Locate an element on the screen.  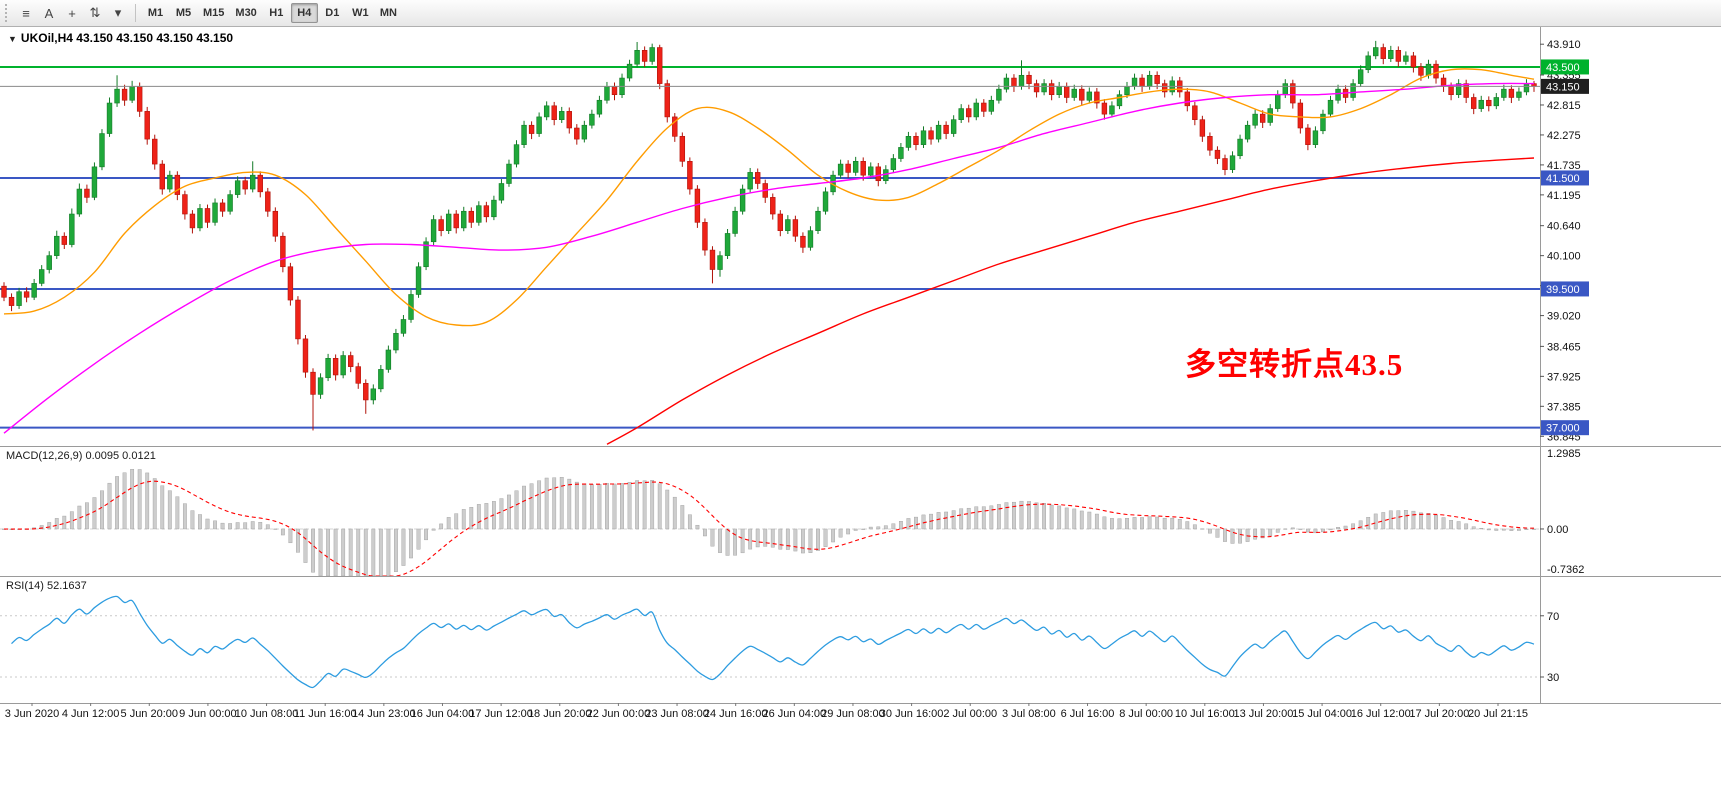
support-line-41-500-label is located at coordinates (1565, 178).